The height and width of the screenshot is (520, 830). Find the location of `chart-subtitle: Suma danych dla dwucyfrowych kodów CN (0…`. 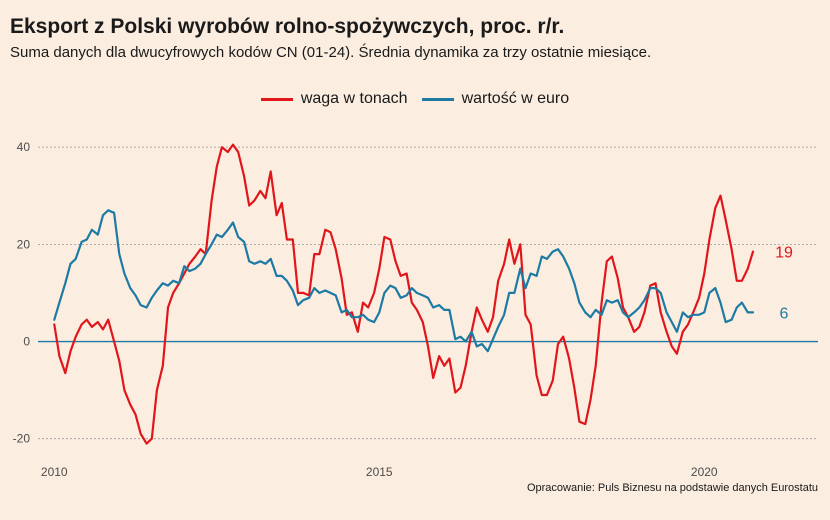

chart-subtitle: Suma danych dla dwucyfrowych kodów CN (0… is located at coordinates (331, 52).